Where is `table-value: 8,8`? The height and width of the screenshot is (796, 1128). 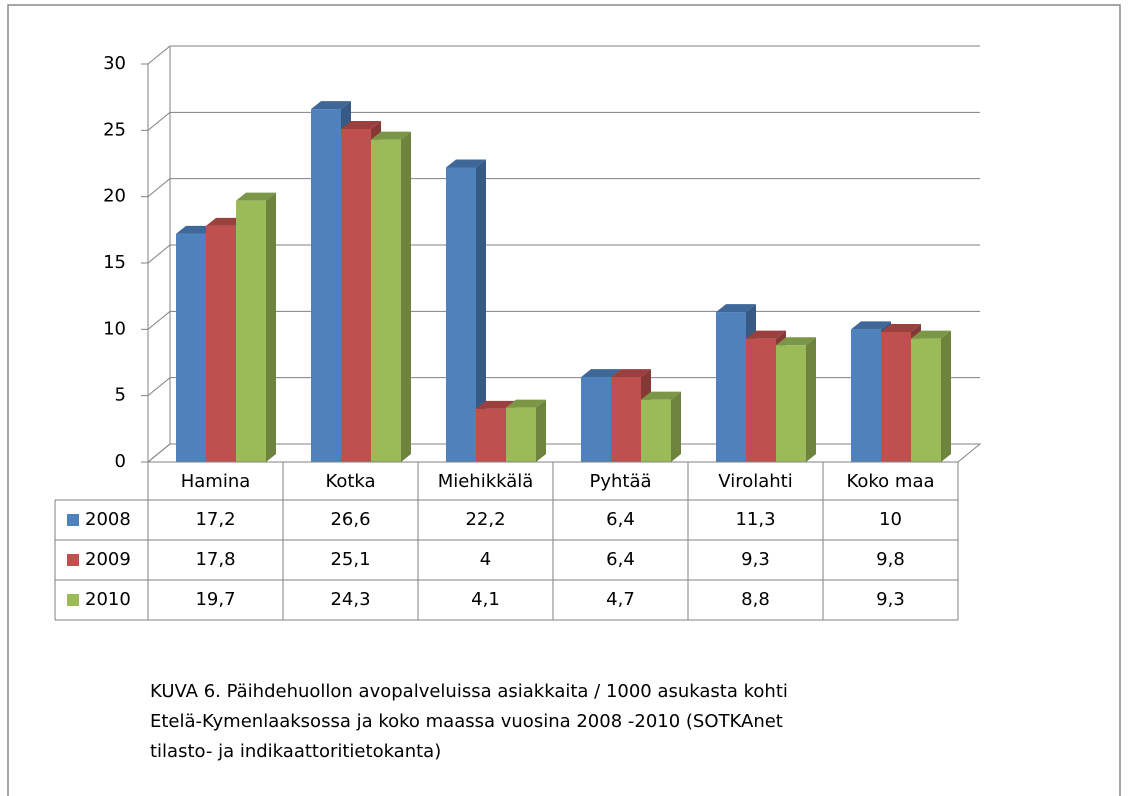
table-value: 8,8 is located at coordinates (755, 599).